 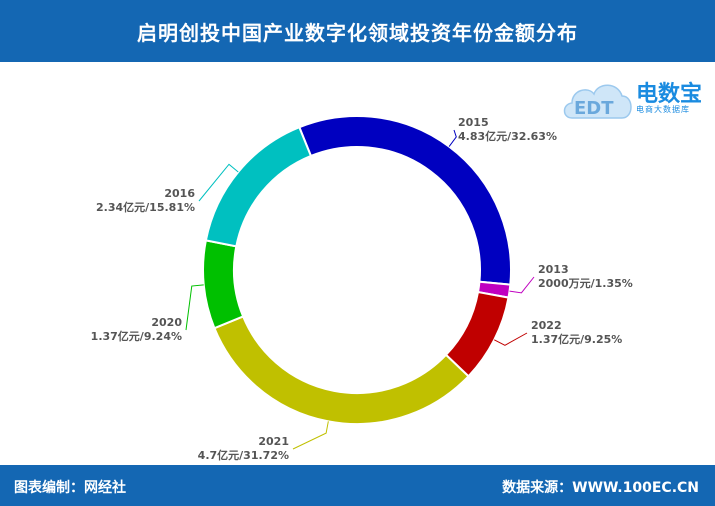 What do you see at coordinates (357, 31) in the screenshot?
I see `chart-title: 启明创投中国产业数字化领域投资年份金额分布` at bounding box center [357, 31].